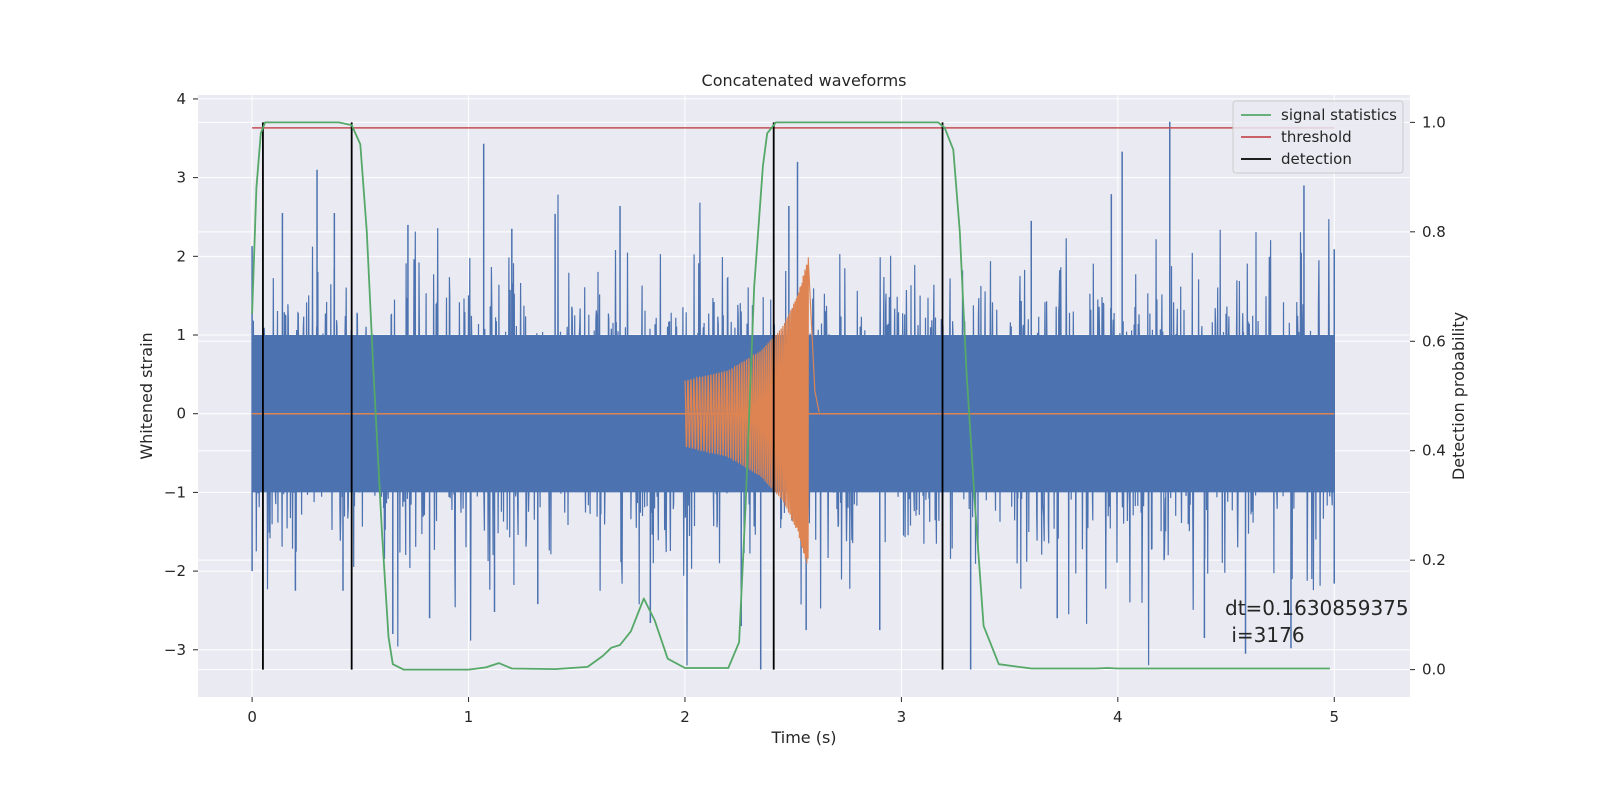 This screenshot has width=1600, height=800. What do you see at coordinates (1434, 670) in the screenshot?
I see `y2-tick-label: 0.0` at bounding box center [1434, 670].